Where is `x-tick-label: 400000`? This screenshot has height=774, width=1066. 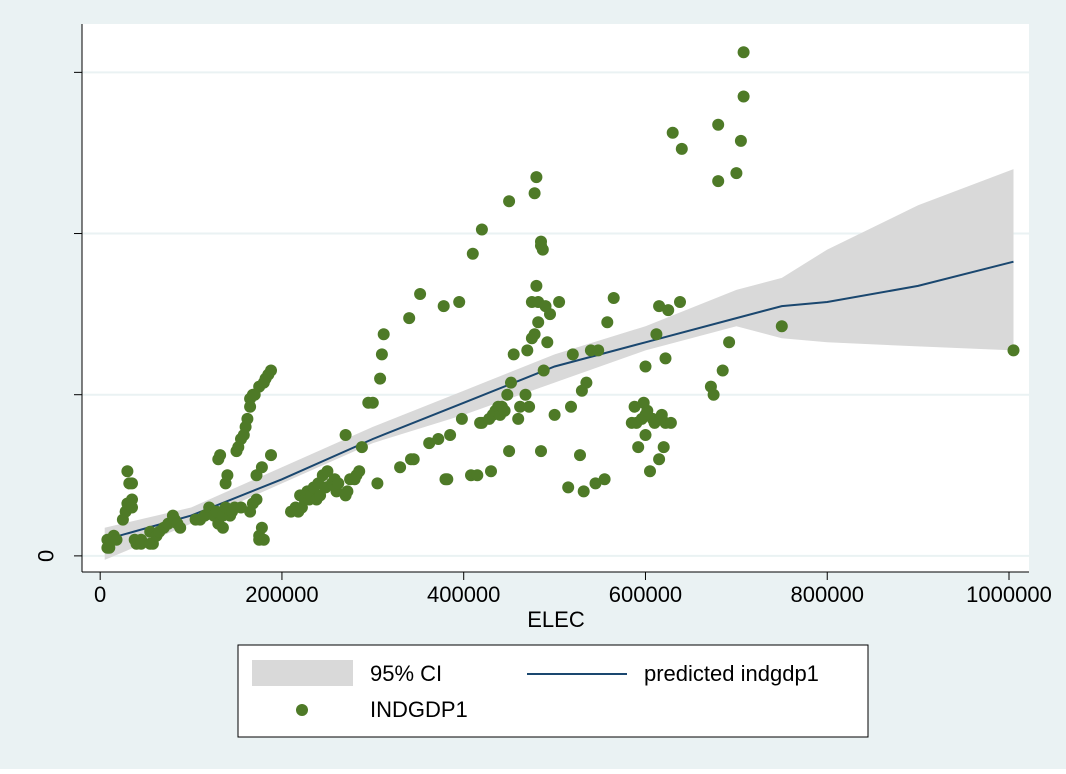
x-tick-label: 400000 is located at coordinates (463, 594).